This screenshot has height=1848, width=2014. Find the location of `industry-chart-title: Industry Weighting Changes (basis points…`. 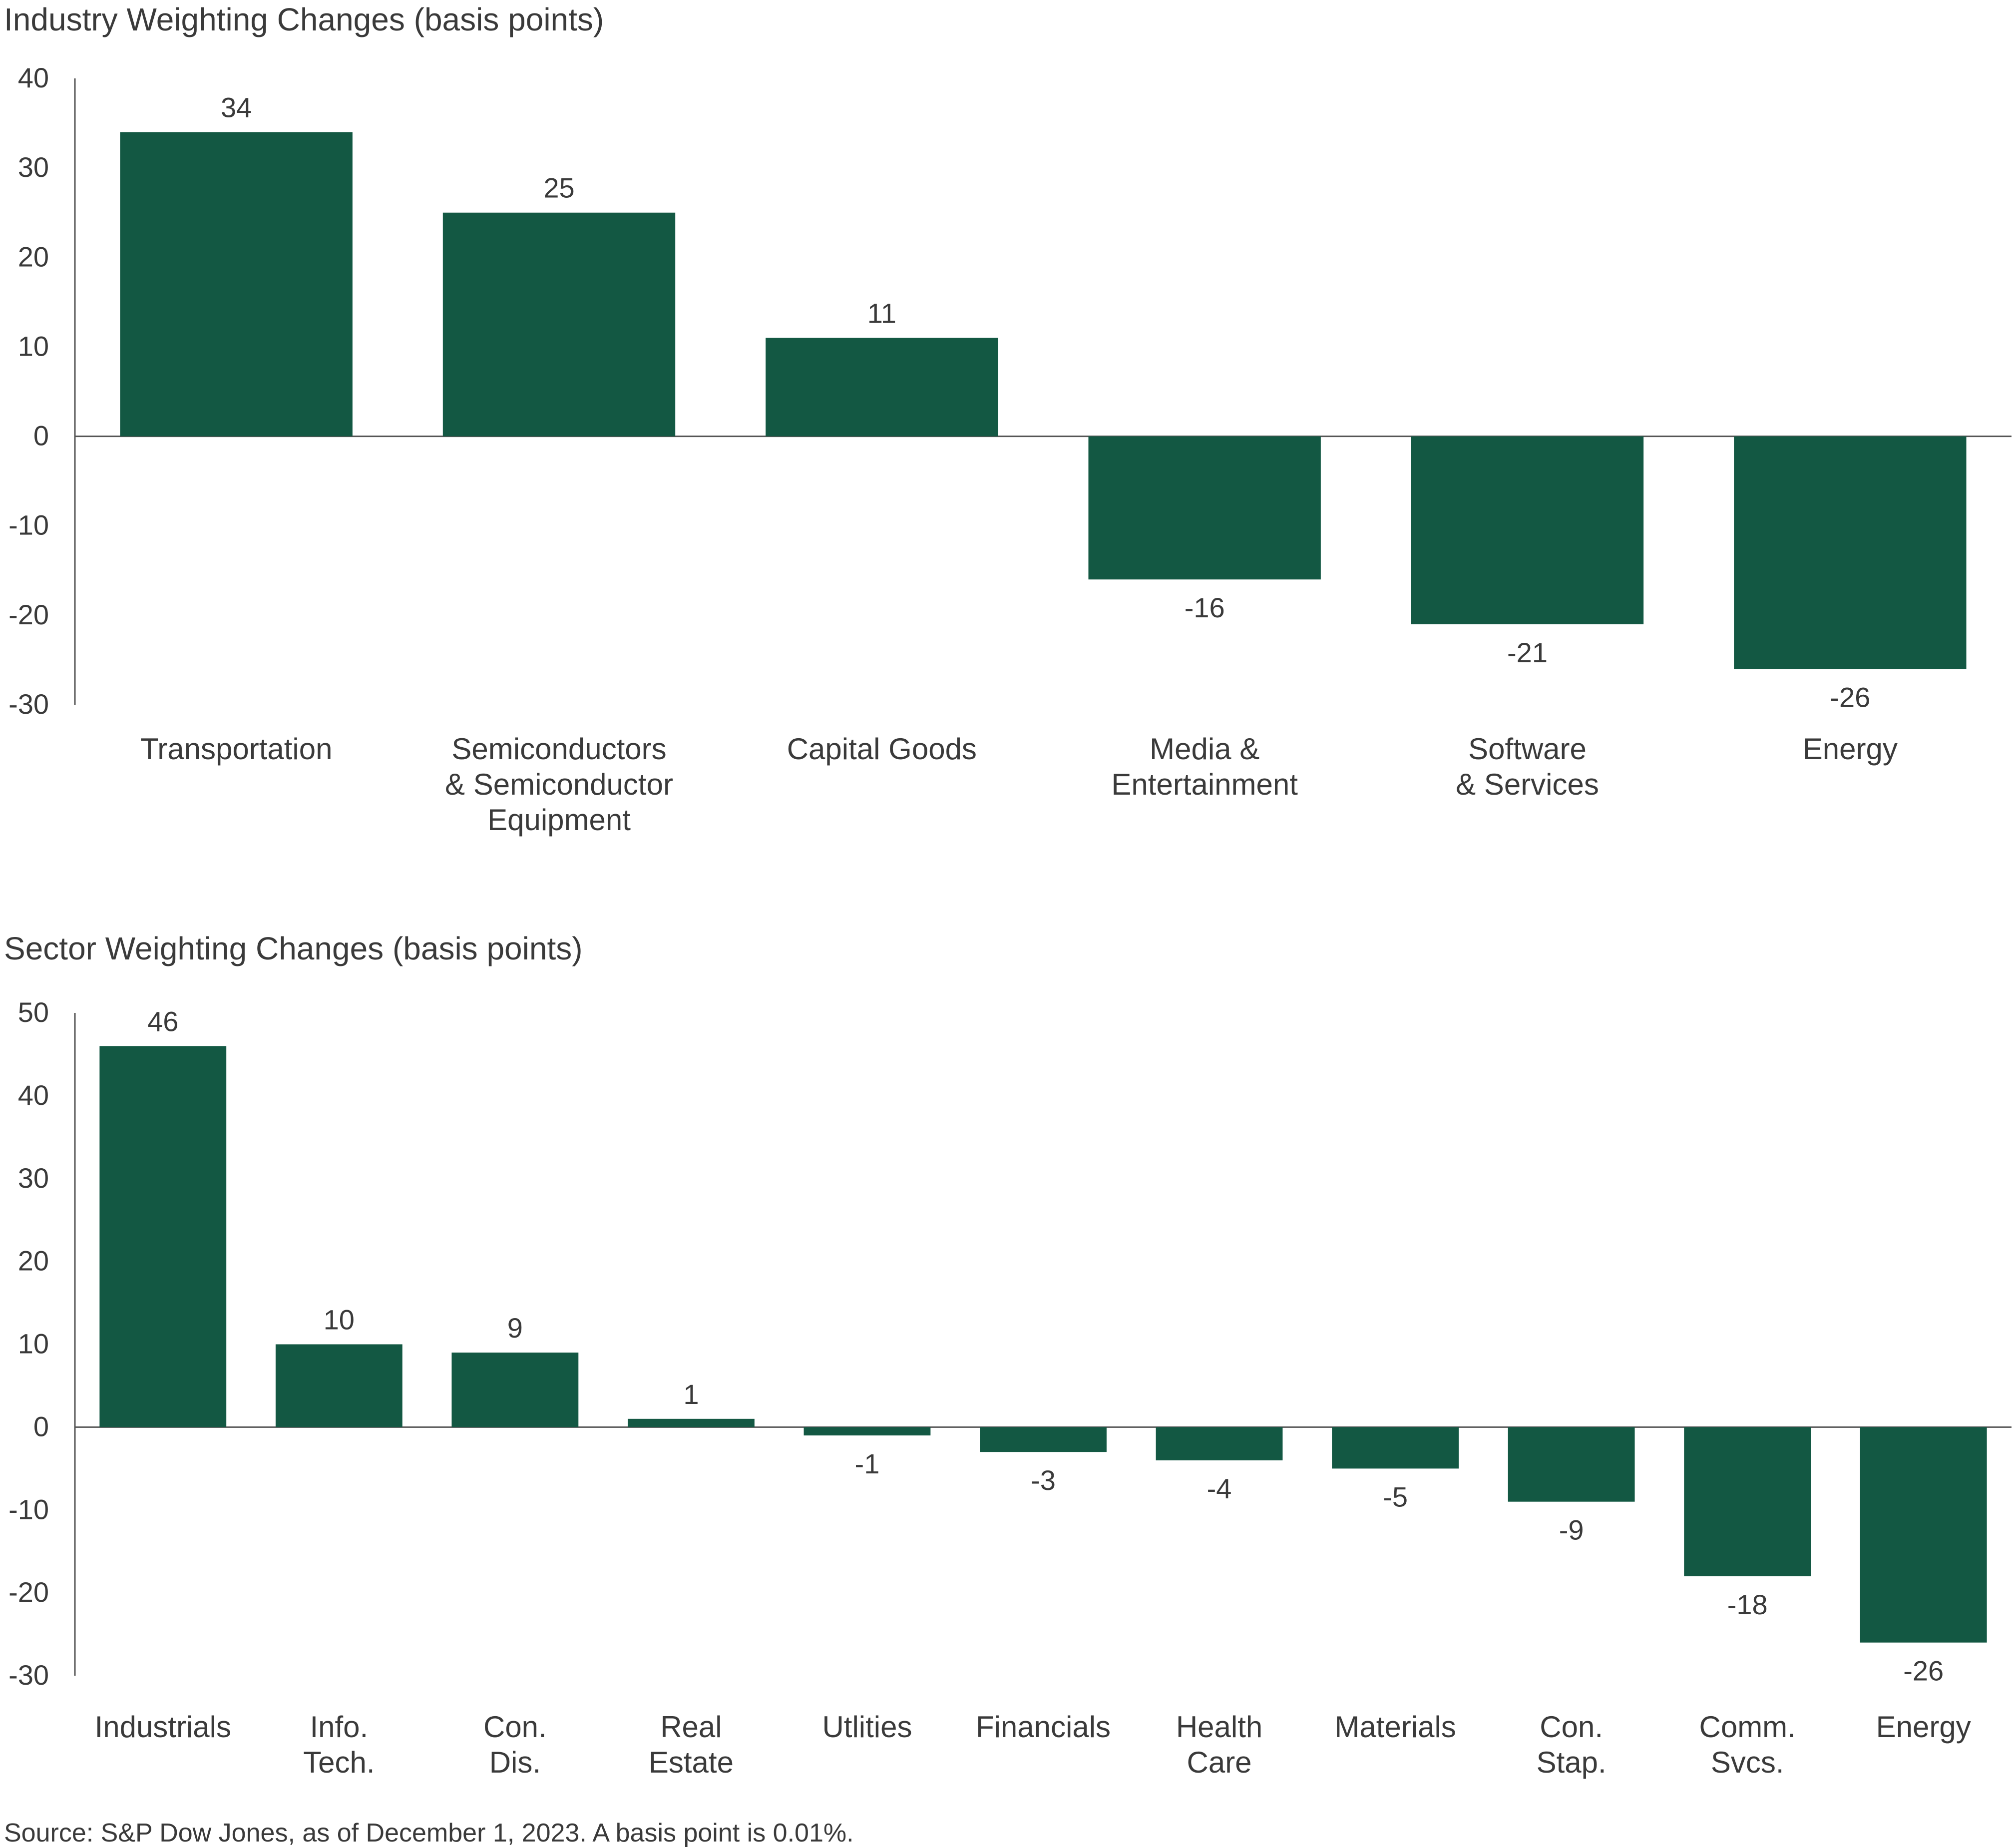

industry-chart-title: Industry Weighting Changes (basis points… is located at coordinates (304, 19).